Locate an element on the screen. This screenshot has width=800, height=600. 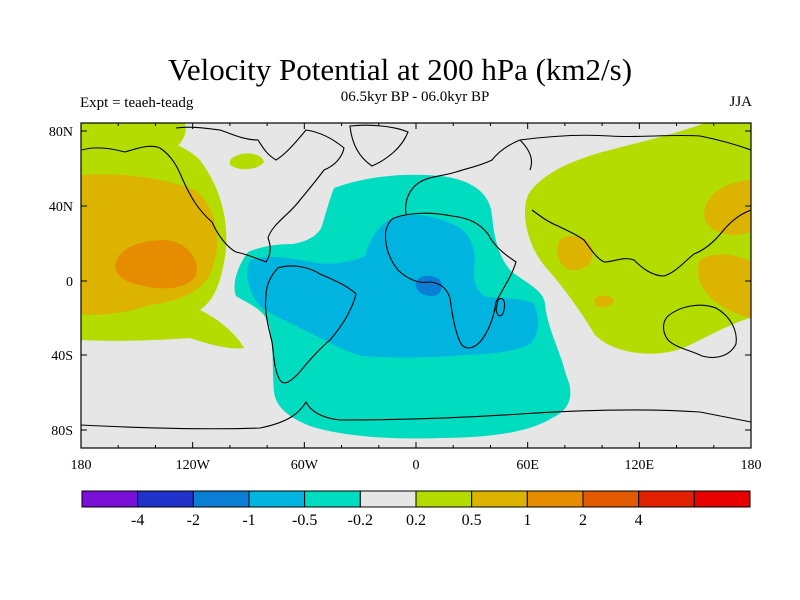
coast-madagascar is located at coordinates (500, 307).